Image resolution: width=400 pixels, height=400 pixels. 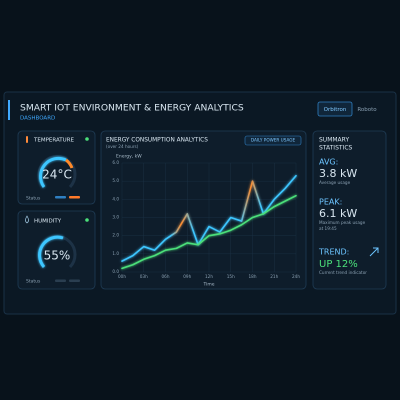 What do you see at coordinates (27, 219) in the screenshot?
I see `drop-icon` at bounding box center [27, 219].